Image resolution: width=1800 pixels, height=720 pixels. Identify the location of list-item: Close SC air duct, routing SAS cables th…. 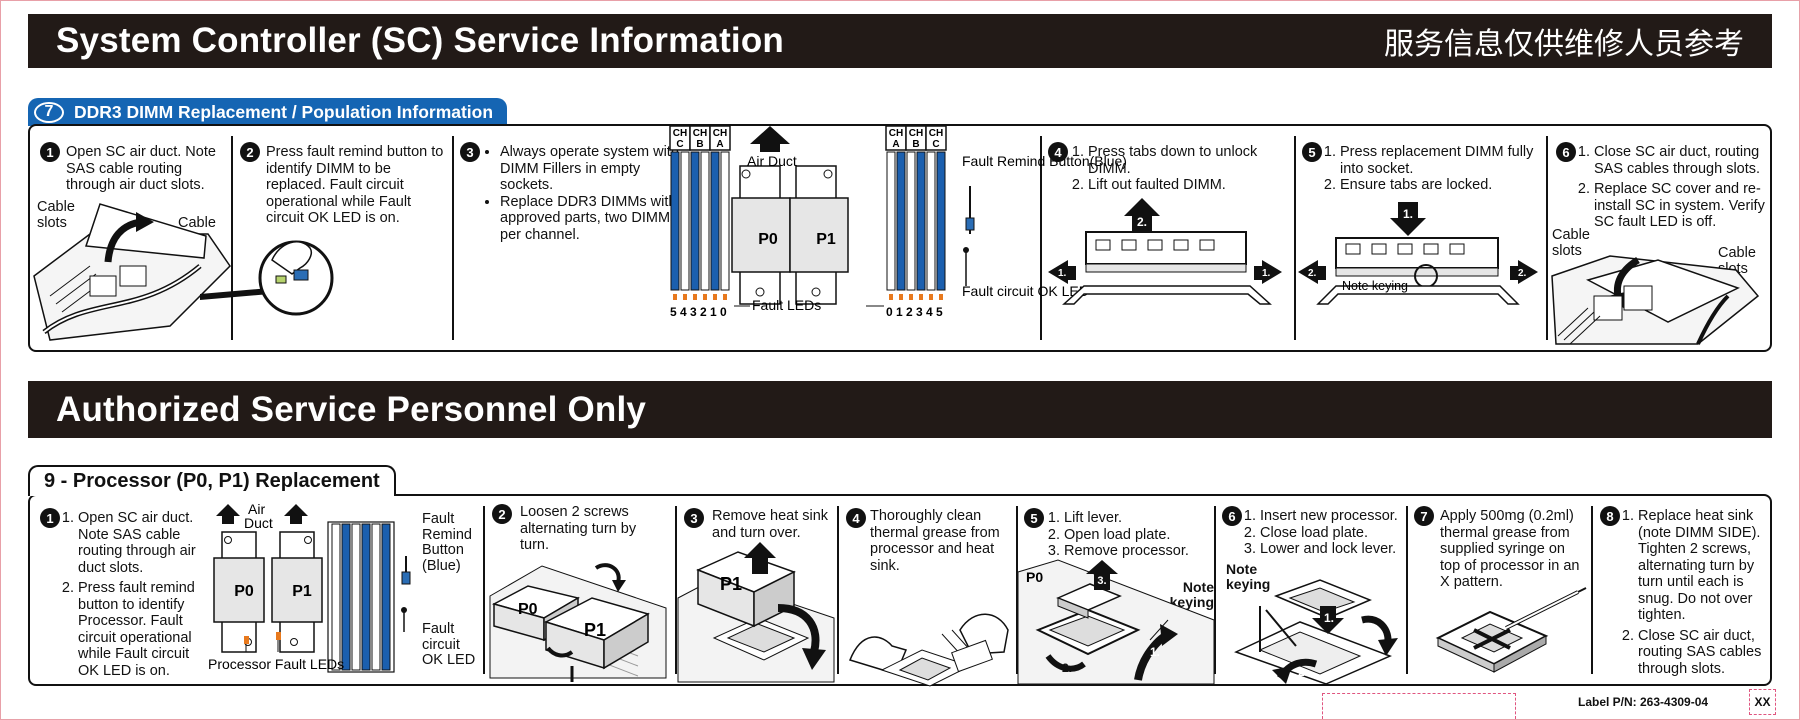
(1683, 160).